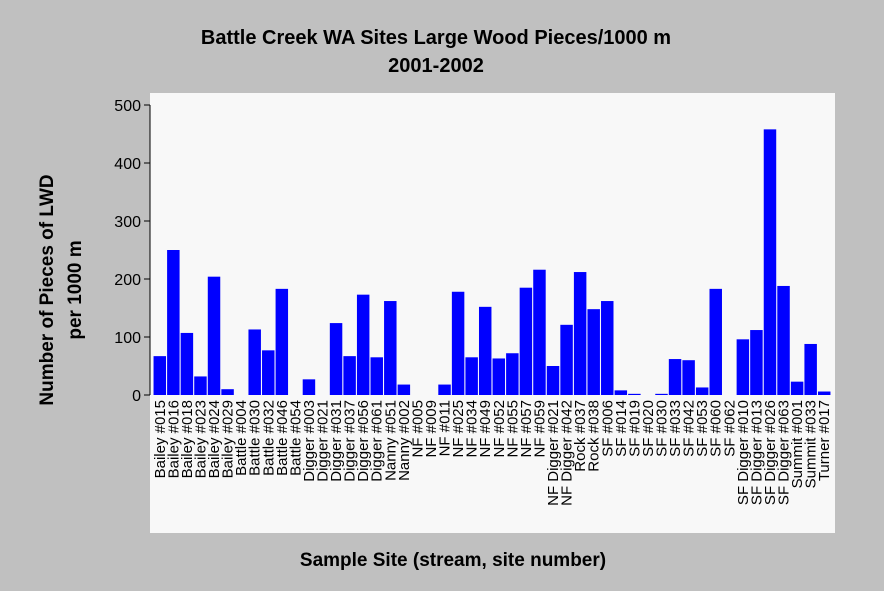 This screenshot has height=591, width=884. I want to click on x-tick-label: NF #052, so click(499, 429).